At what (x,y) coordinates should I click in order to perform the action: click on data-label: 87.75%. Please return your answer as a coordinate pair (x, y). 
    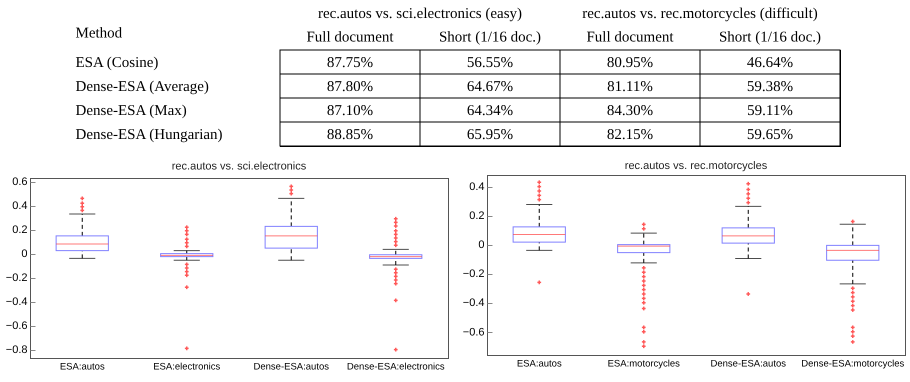
    Looking at the image, I should click on (350, 63).